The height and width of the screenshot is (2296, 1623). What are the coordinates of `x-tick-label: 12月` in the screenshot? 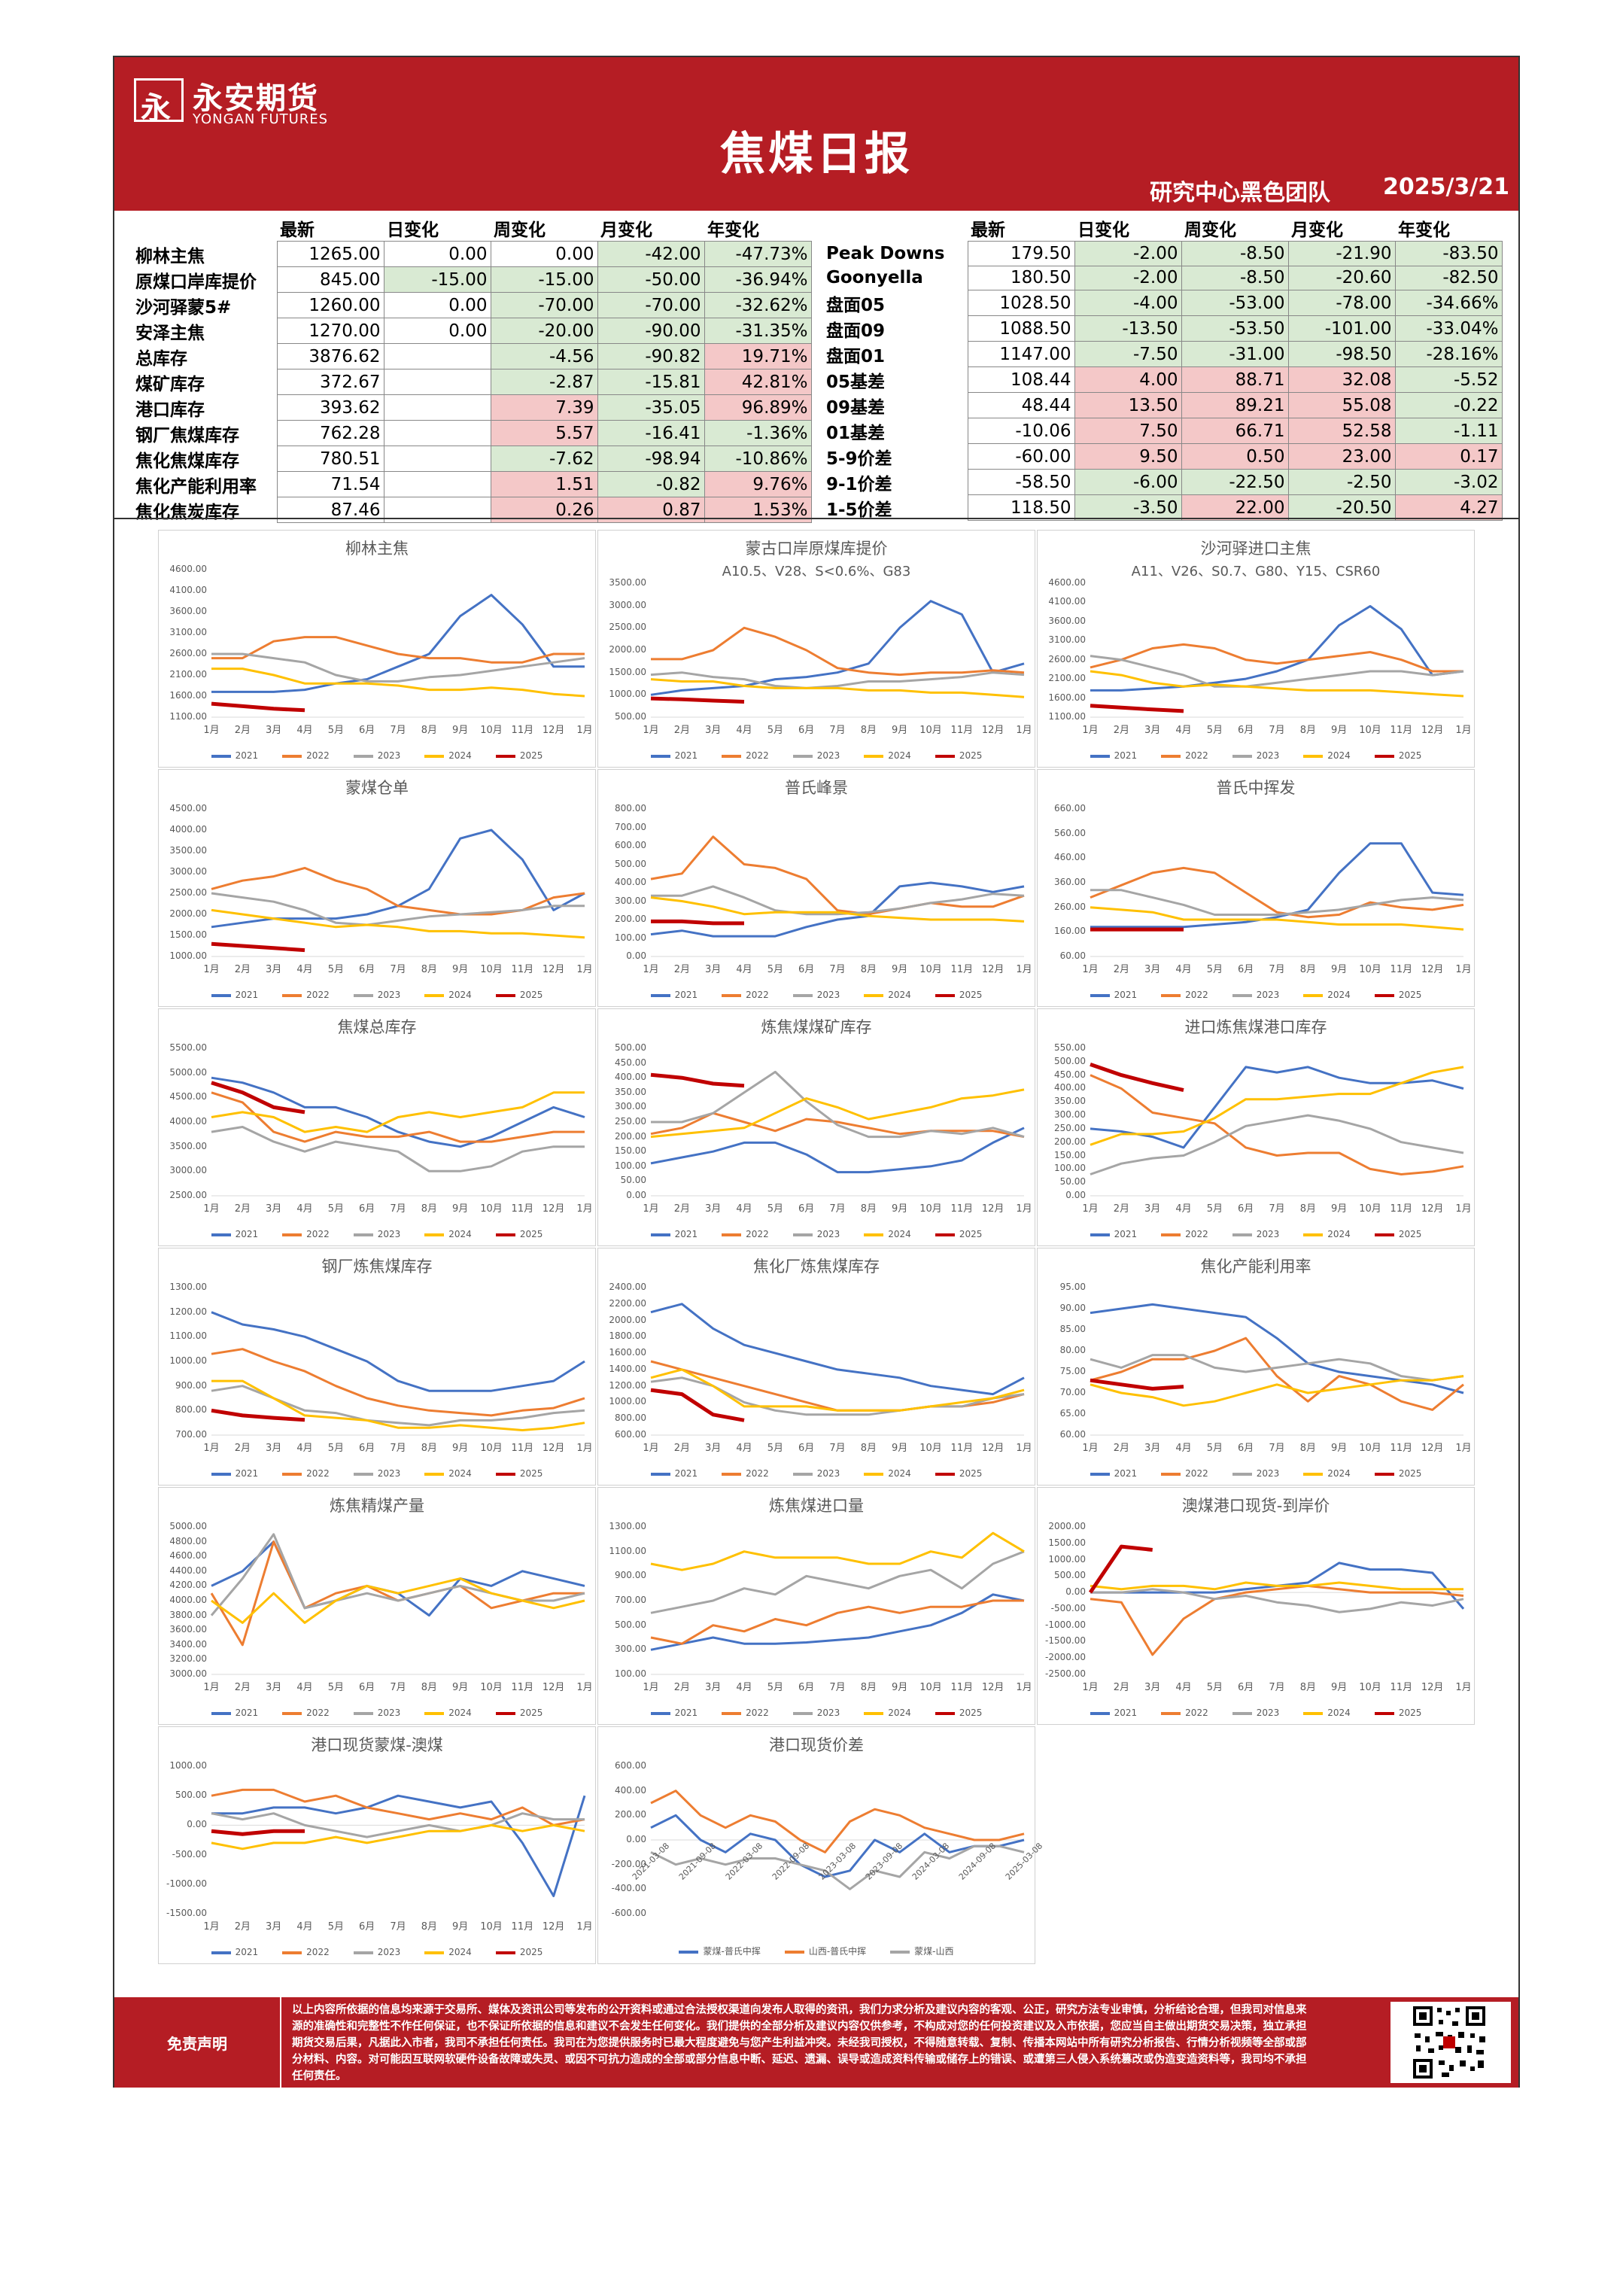 It's located at (1432, 1448).